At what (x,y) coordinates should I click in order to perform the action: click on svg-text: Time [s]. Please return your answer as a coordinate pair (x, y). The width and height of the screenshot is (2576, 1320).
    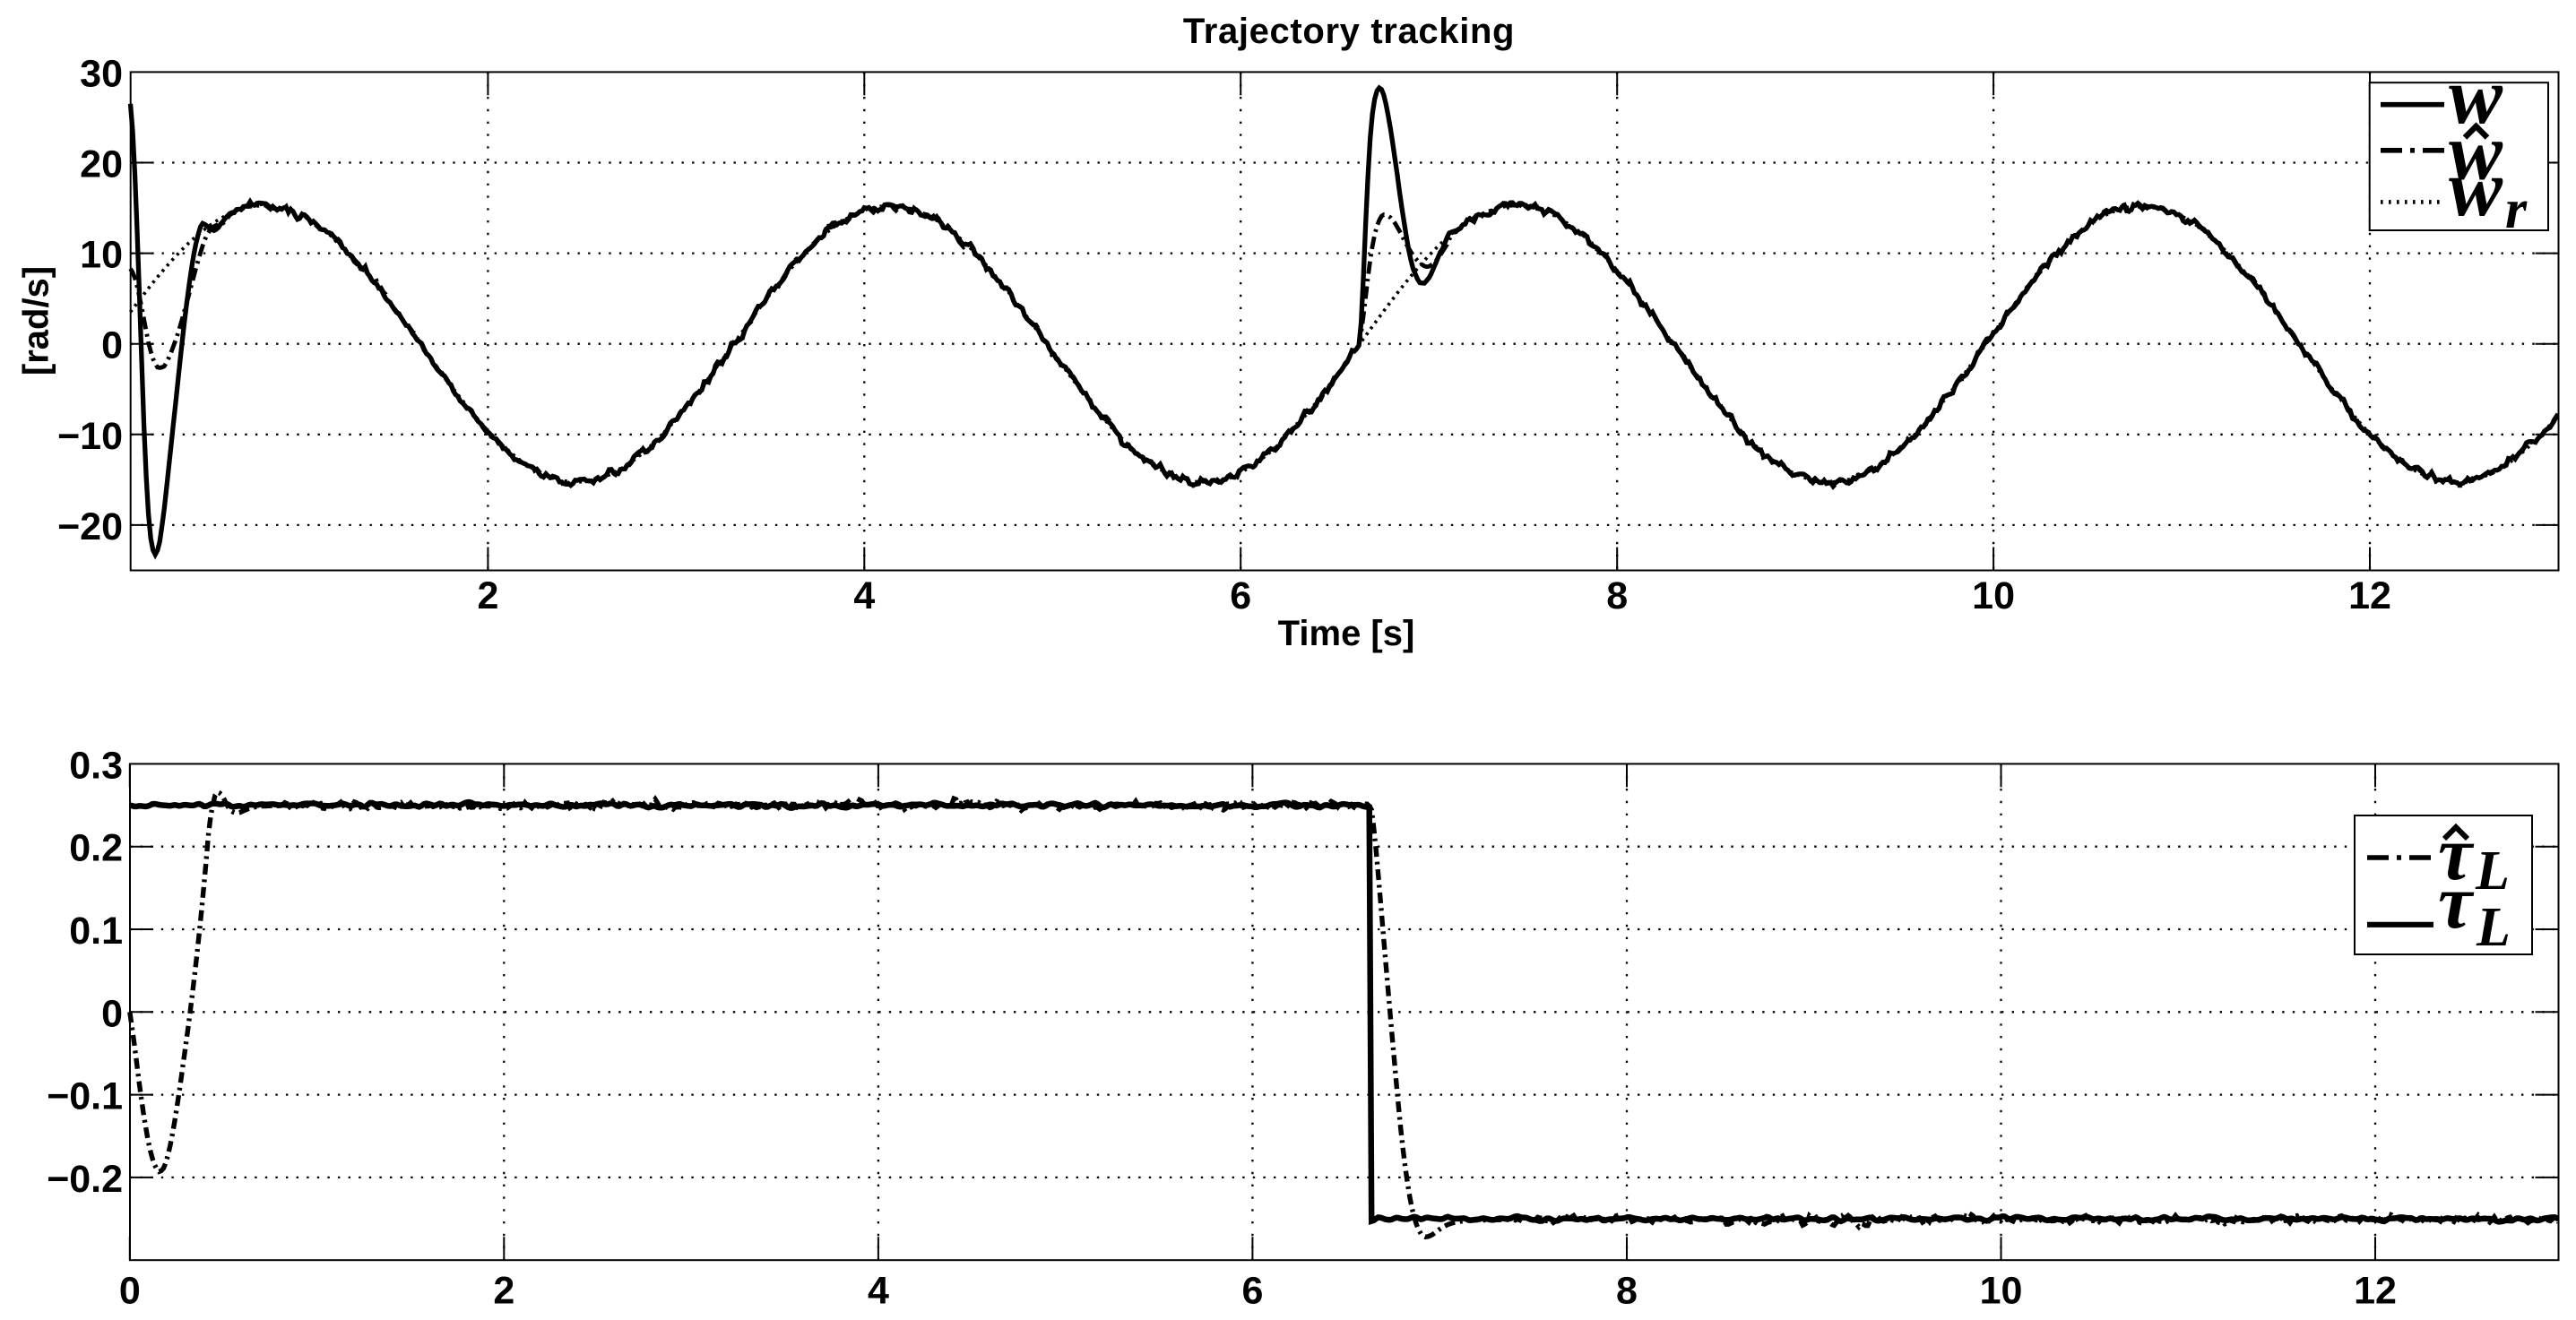
    Looking at the image, I should click on (1346, 633).